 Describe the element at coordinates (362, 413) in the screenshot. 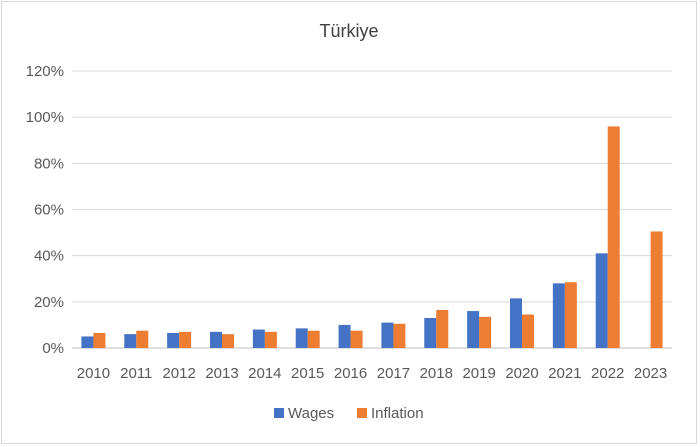

I see `legend-swatch-inflation` at that location.